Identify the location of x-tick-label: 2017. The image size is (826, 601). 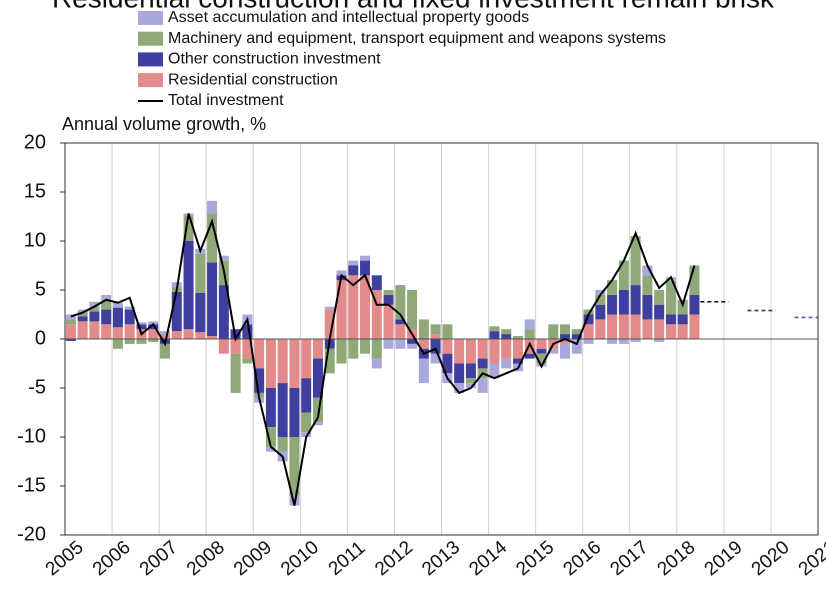
(629, 558).